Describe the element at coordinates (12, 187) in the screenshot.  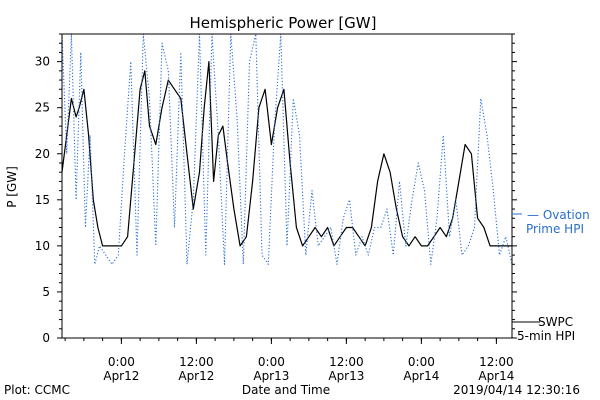
I see `y-axis-label: P [GW]` at that location.